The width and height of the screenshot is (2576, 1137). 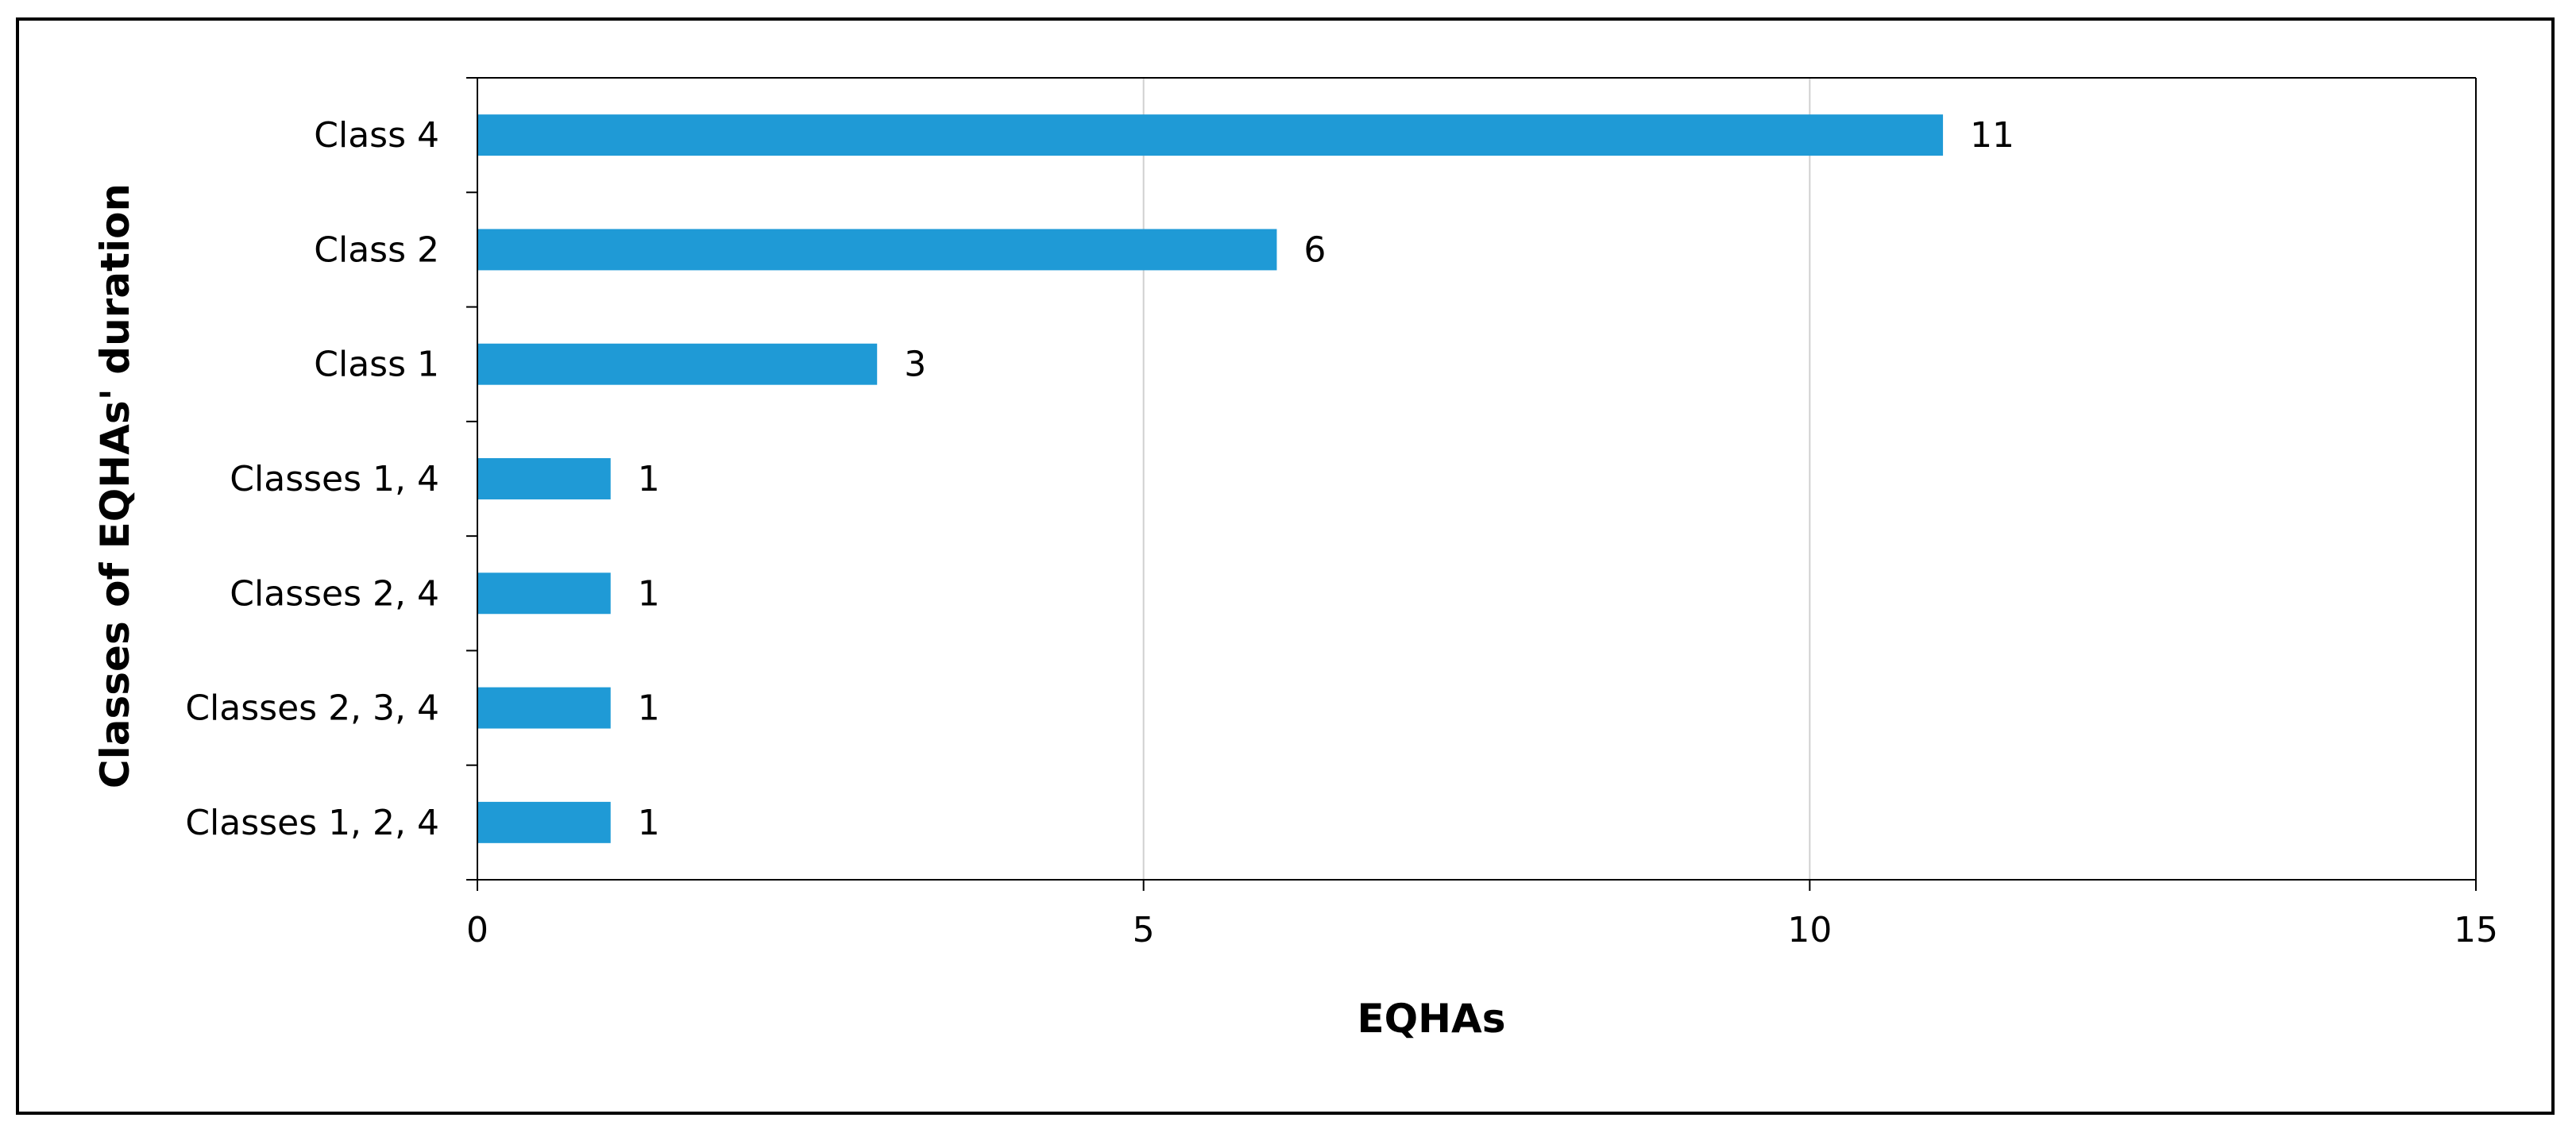 I want to click on y-category-label: Class 4, so click(x=376, y=135).